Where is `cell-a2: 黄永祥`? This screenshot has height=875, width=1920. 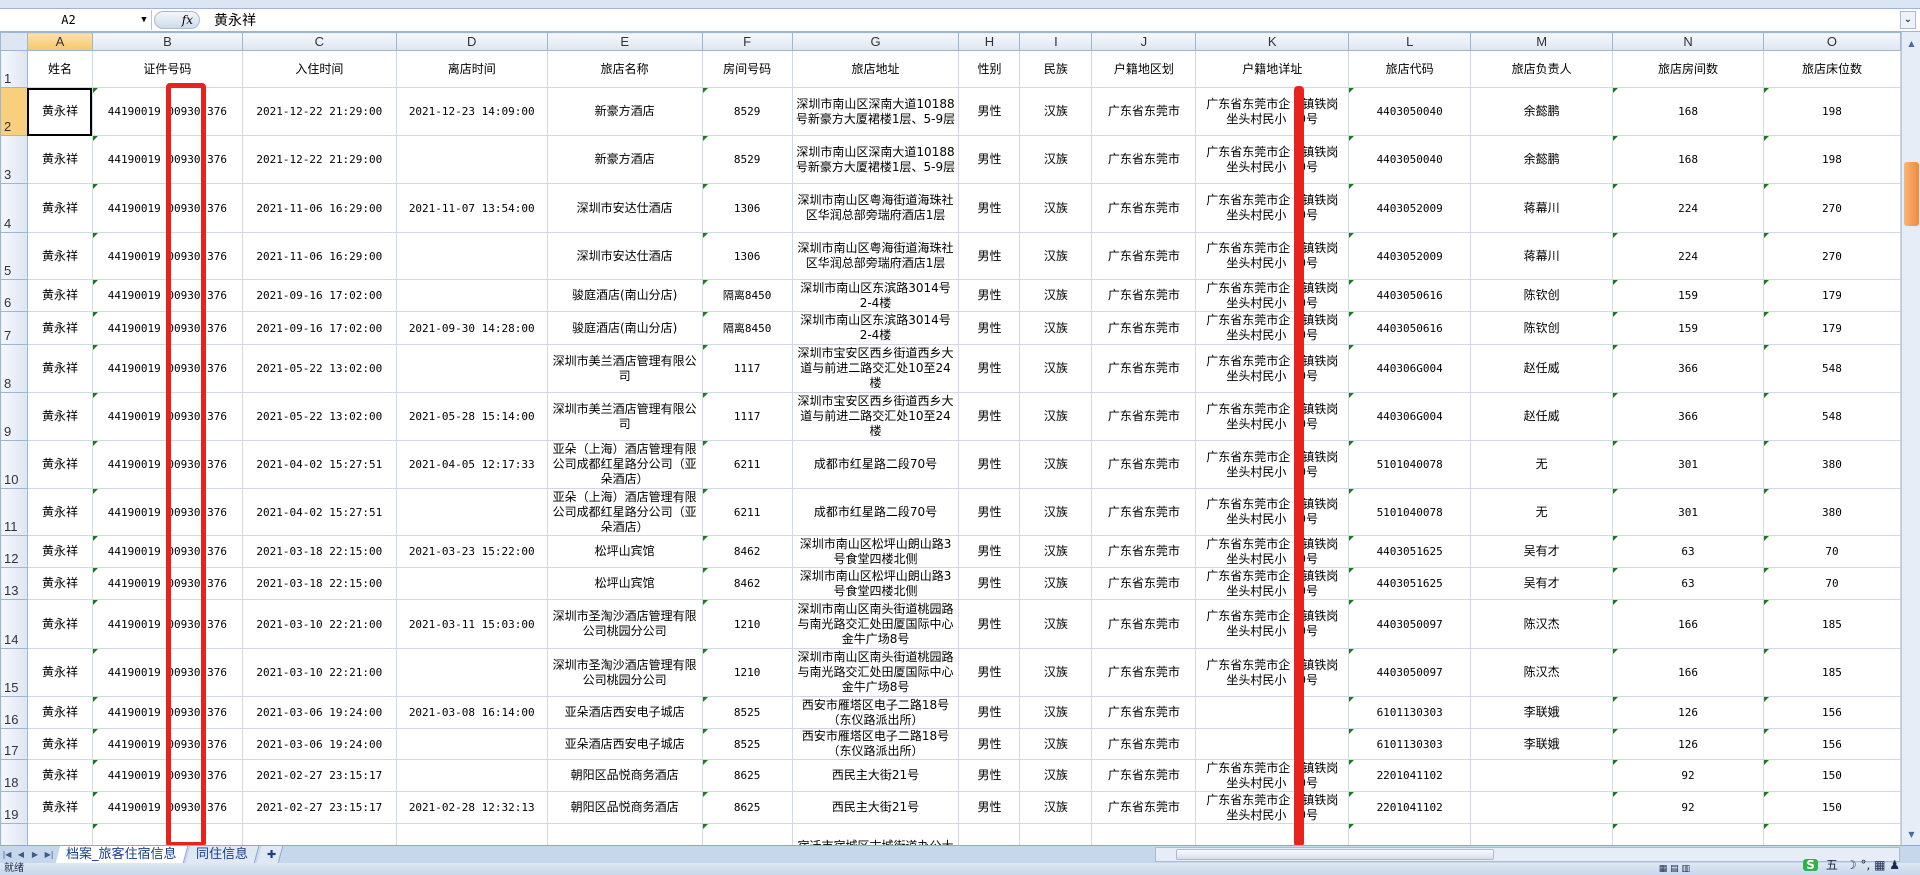 cell-a2: 黄永祥 is located at coordinates (59, 111).